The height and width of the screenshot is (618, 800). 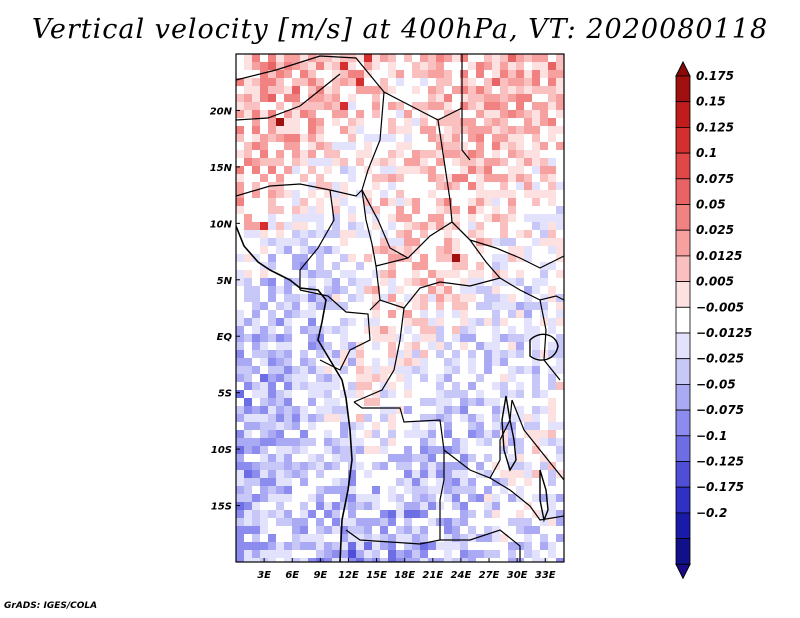 What do you see at coordinates (264, 575) in the screenshot?
I see `lon-tick-label: 3E` at bounding box center [264, 575].